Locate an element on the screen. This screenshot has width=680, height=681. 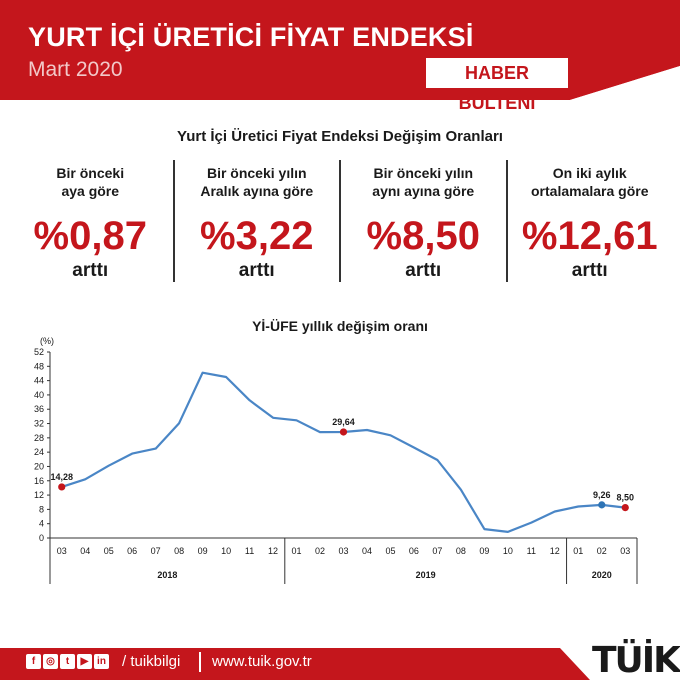
y-tick-label: 28 is located at coordinates (39, 438).